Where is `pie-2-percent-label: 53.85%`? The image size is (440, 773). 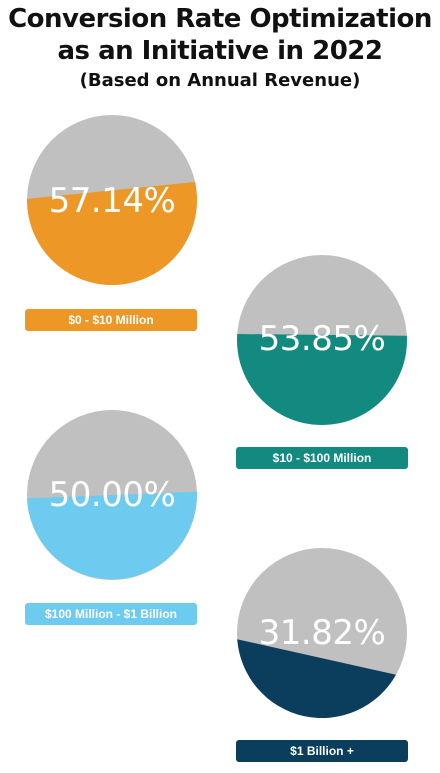 pie-2-percent-label: 53.85% is located at coordinates (322, 339).